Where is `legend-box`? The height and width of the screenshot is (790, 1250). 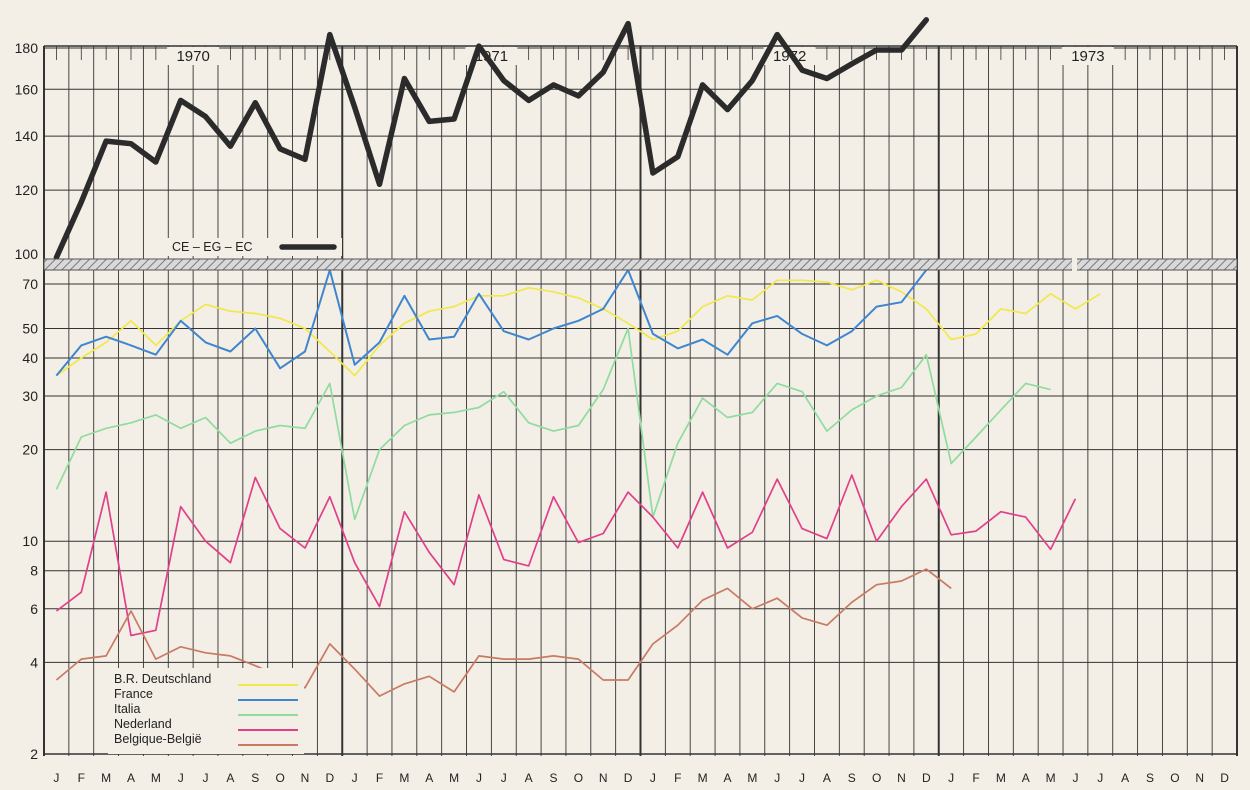
legend-box is located at coordinates (206, 711).